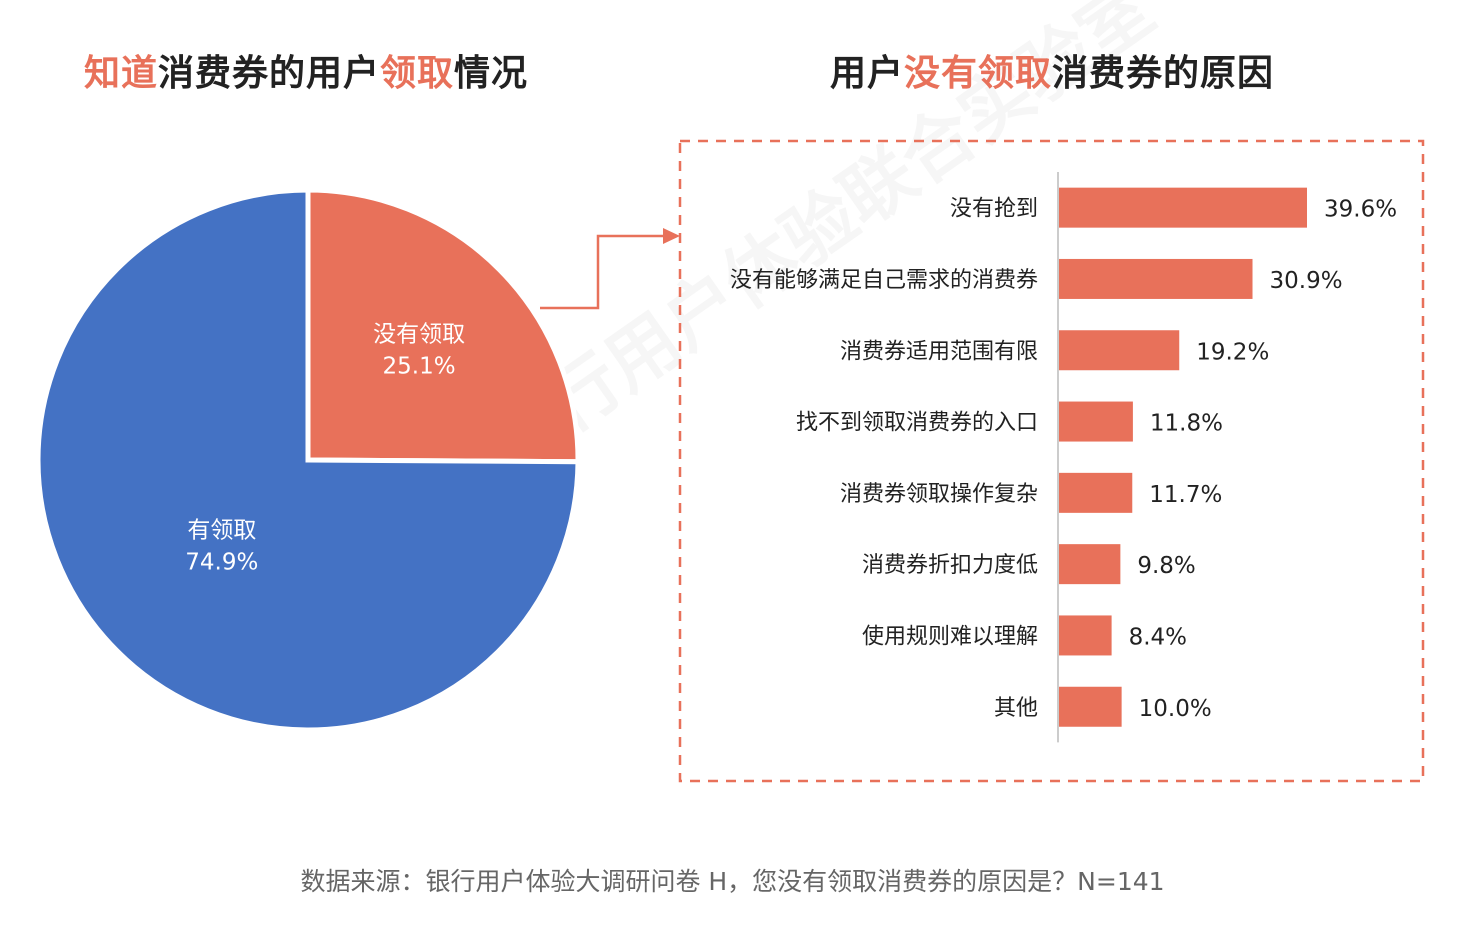  Describe the element at coordinates (1158, 637) in the screenshot. I see `bar-value-label-6: 8.4%` at that location.